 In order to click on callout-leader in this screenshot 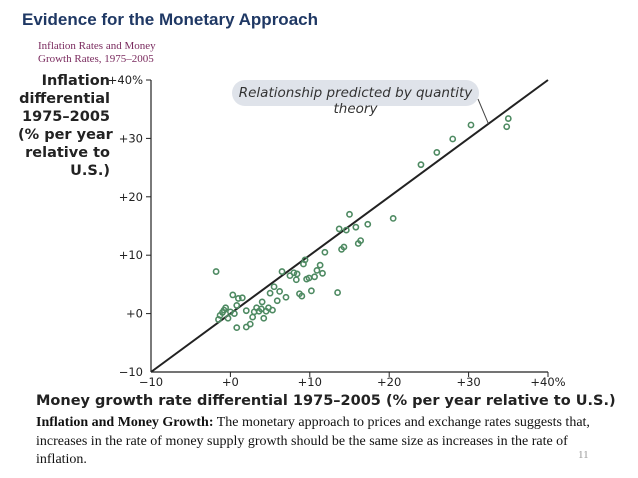, I will do `click(483, 111)`.